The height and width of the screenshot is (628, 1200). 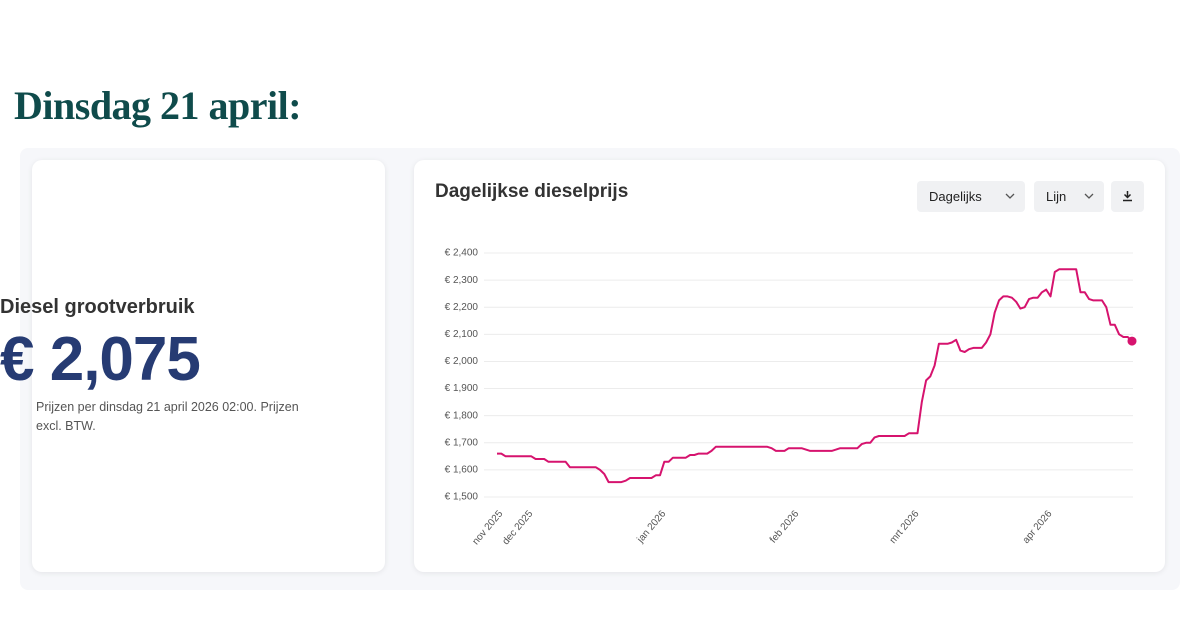 I want to click on heading: Dinsdag 21 april:, so click(x=158, y=105).